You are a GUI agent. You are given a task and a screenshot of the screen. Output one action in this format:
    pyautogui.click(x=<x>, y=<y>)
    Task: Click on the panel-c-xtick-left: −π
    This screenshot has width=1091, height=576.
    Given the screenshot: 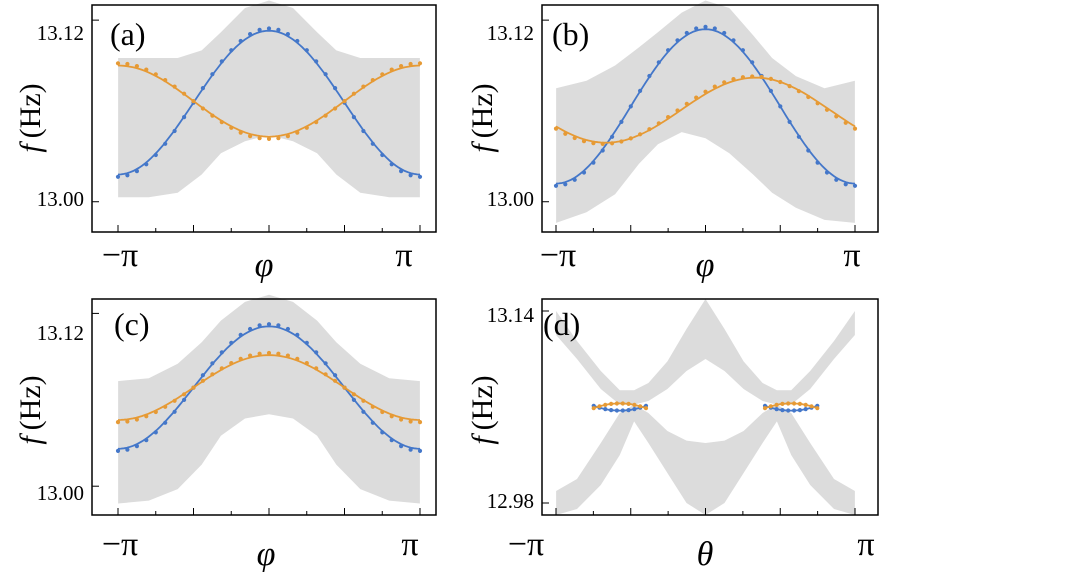 What is the action you would take?
    pyautogui.click(x=120, y=544)
    